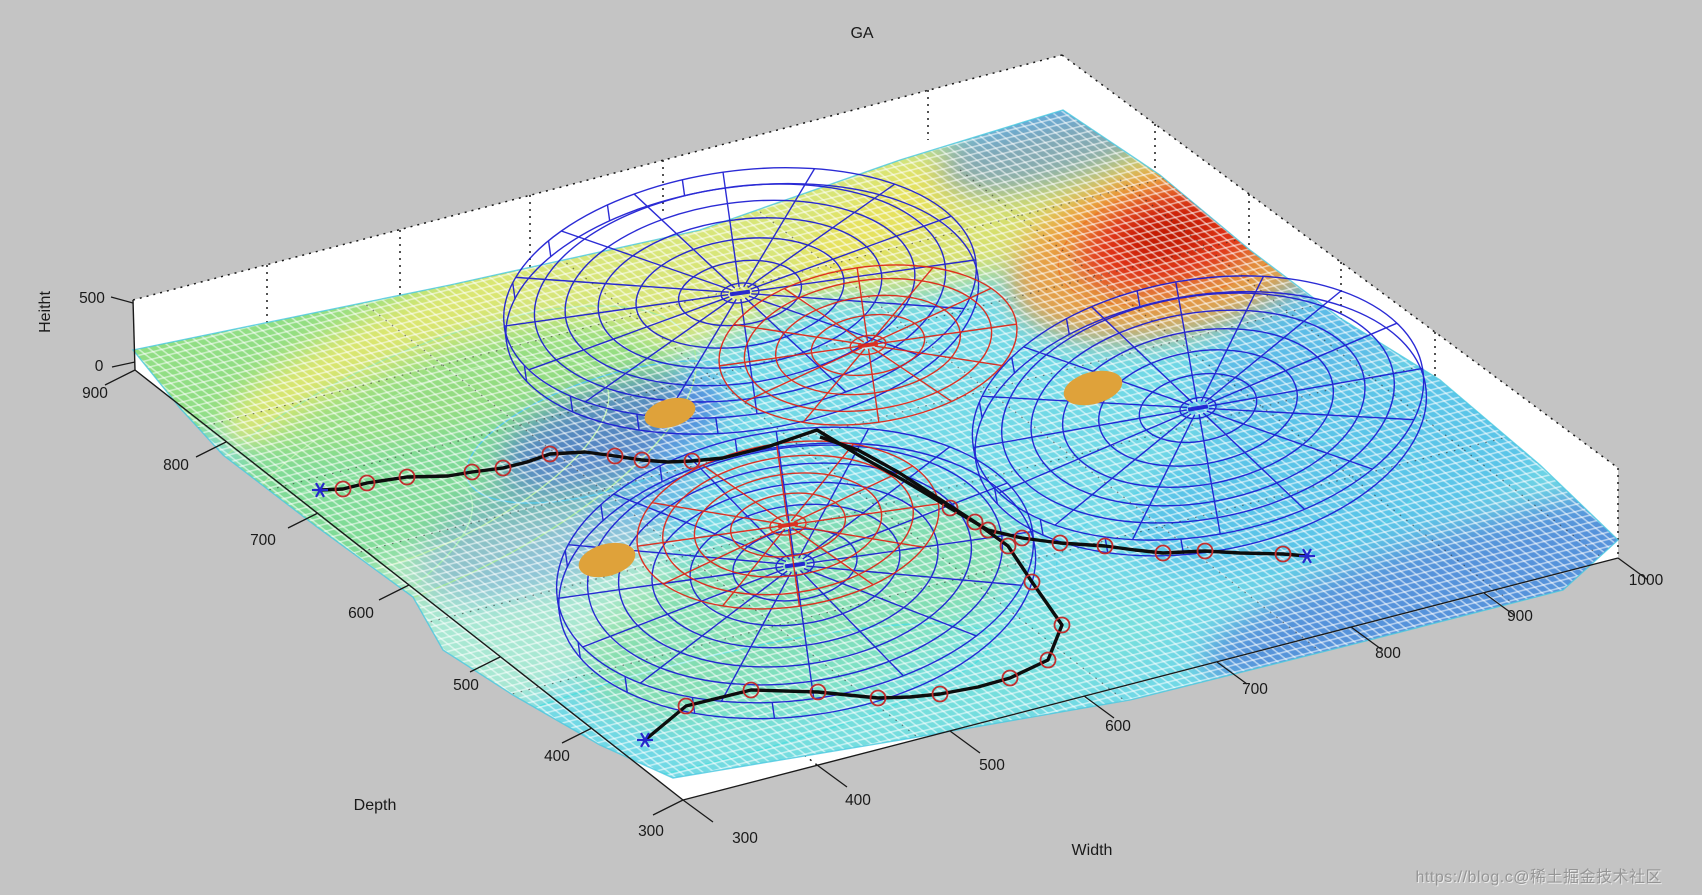  What do you see at coordinates (745, 838) in the screenshot?
I see `x-tick-label: 300` at bounding box center [745, 838].